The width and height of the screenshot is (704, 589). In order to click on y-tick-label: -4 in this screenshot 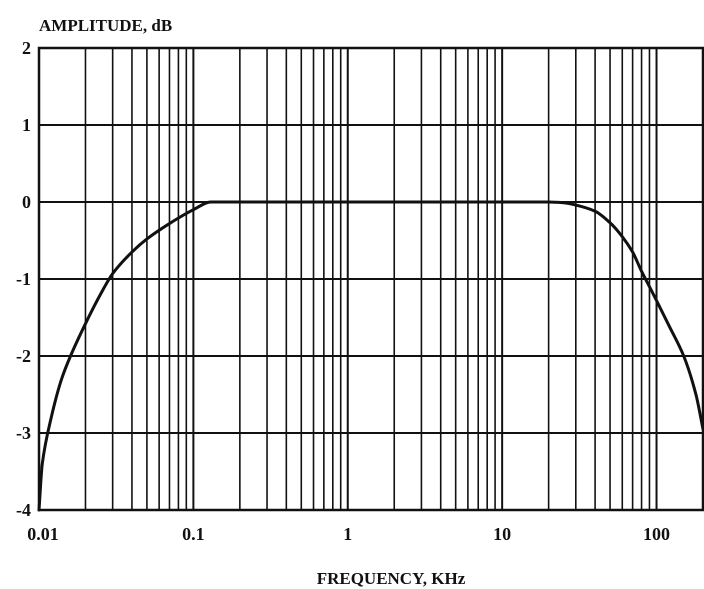, I will do `click(23, 510)`.